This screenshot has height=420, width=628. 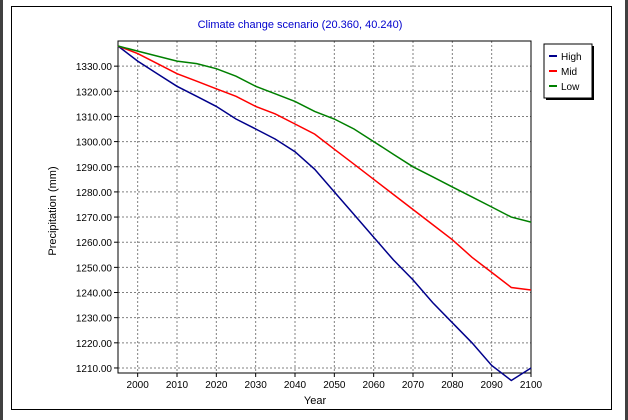 I want to click on x-axis-label: Year, so click(x=315, y=401).